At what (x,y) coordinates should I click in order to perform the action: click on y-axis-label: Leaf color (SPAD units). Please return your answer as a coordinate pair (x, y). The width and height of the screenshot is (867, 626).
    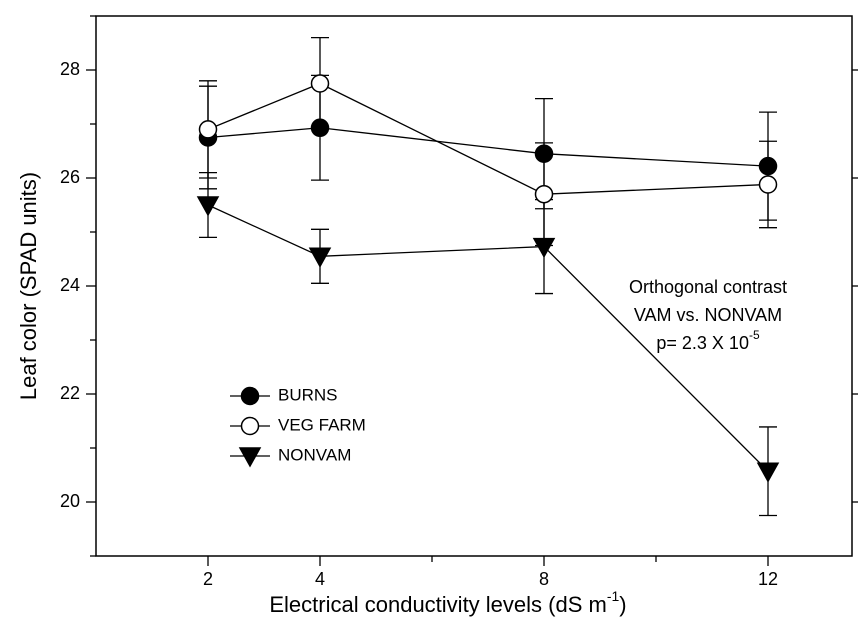
    Looking at the image, I should click on (28, 286).